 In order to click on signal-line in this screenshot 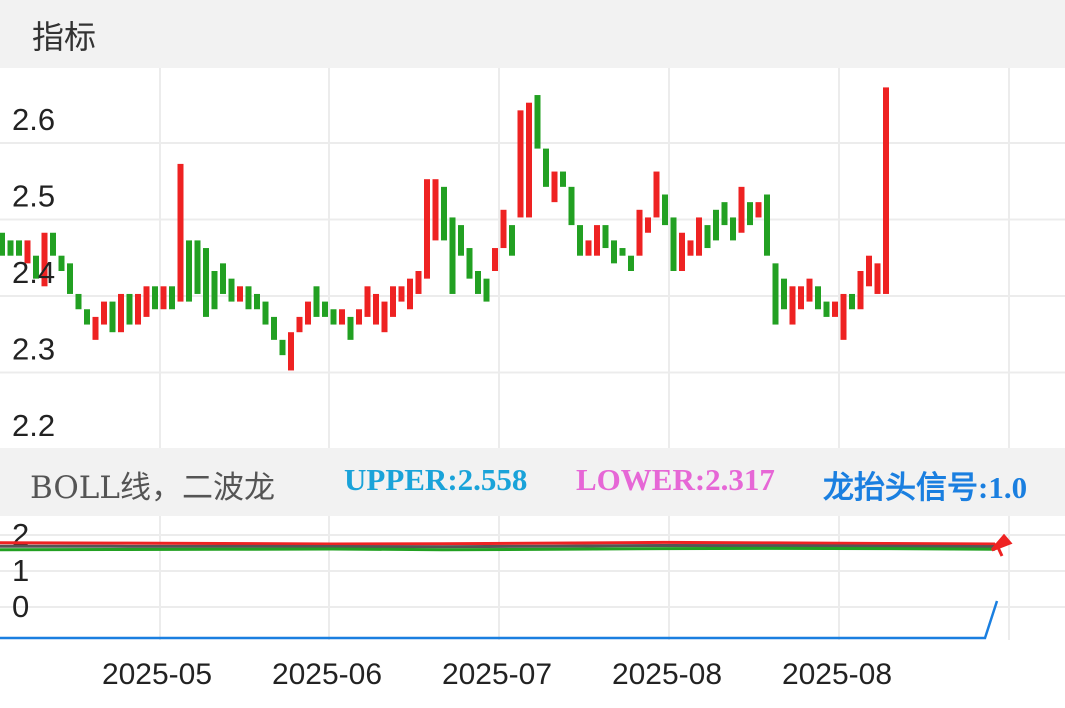, I will do `click(499, 620)`.